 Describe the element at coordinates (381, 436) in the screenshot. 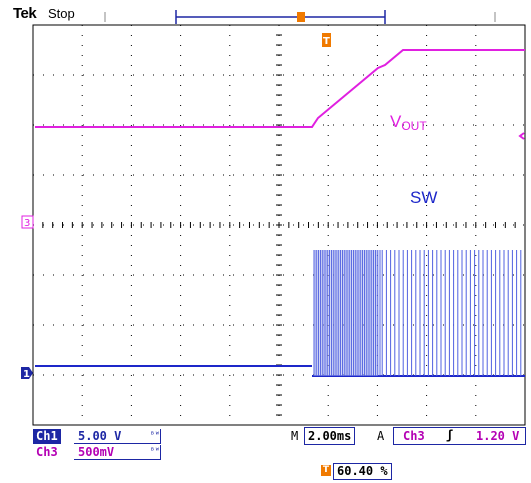

I see `trigger-mode: A` at that location.